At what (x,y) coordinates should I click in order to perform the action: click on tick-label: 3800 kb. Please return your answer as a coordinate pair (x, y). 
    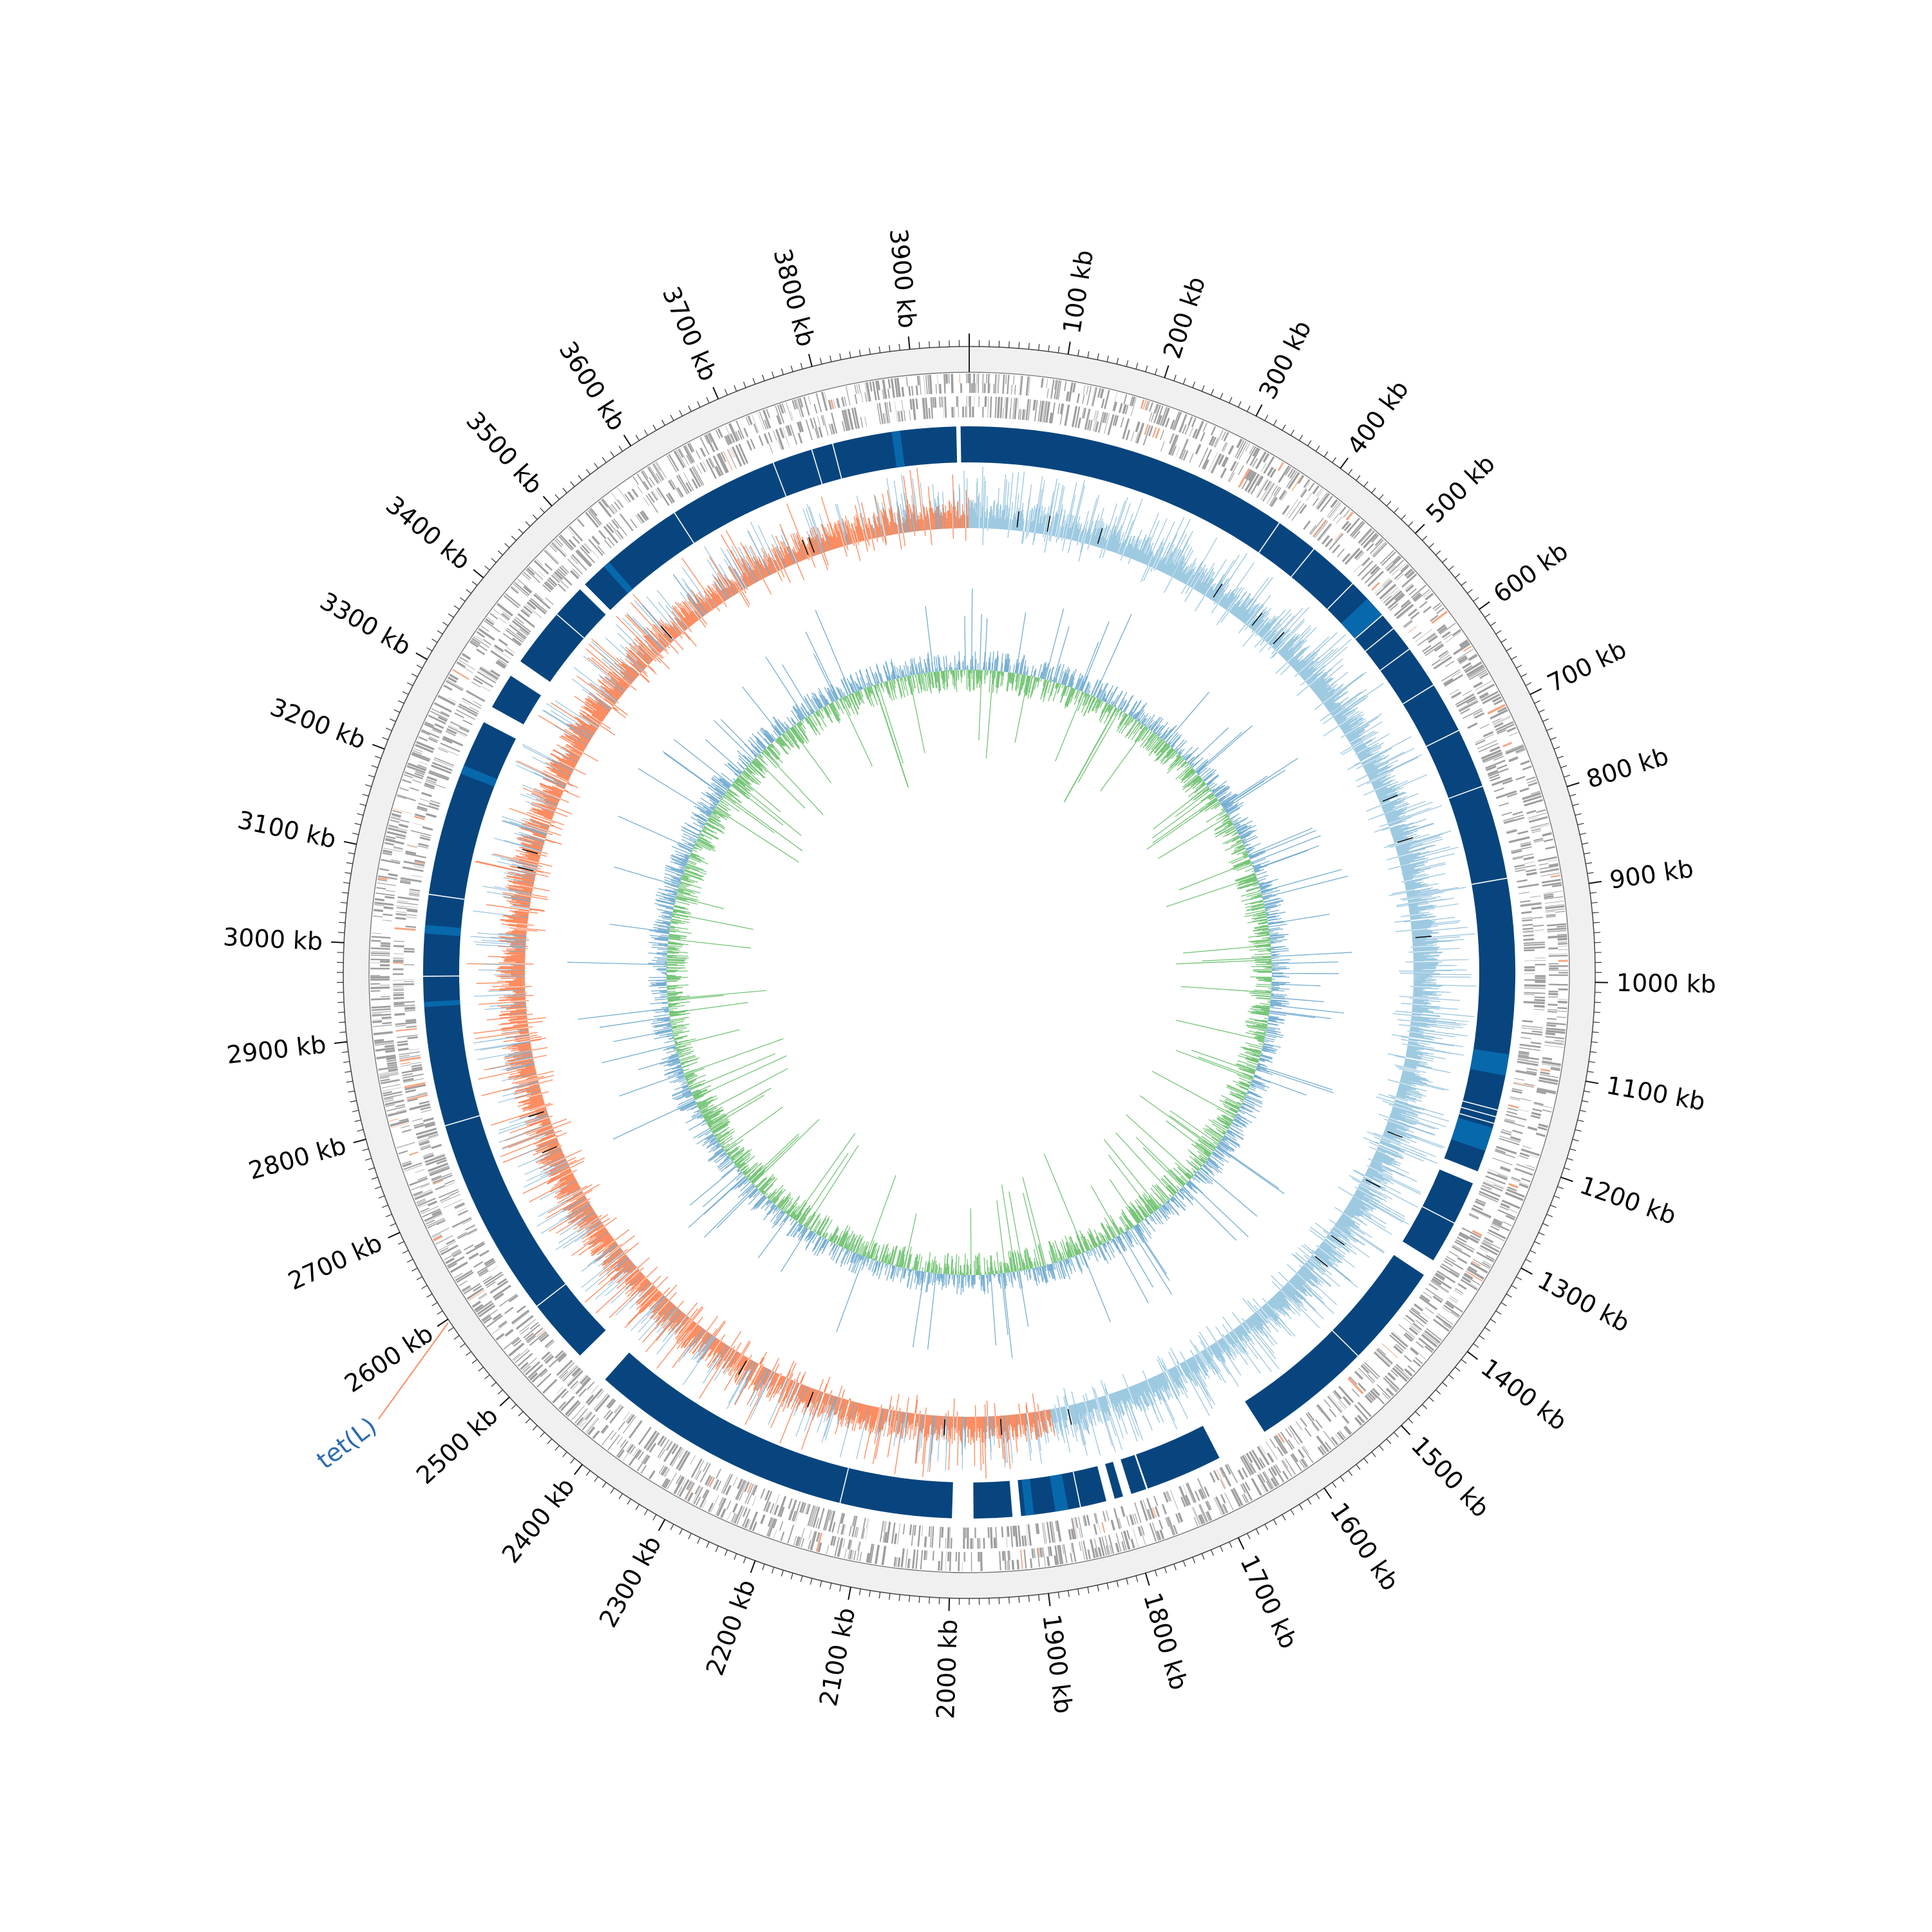
    Looking at the image, I should click on (794, 298).